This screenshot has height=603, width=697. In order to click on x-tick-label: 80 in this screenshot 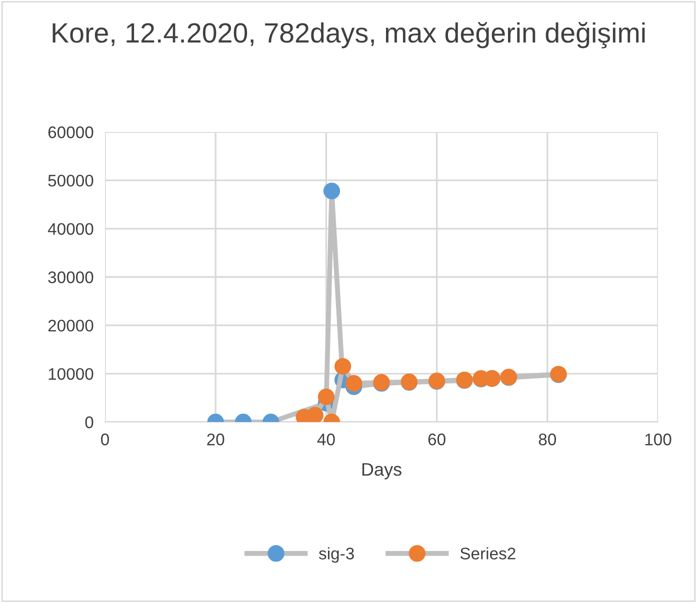, I will do `click(547, 440)`.